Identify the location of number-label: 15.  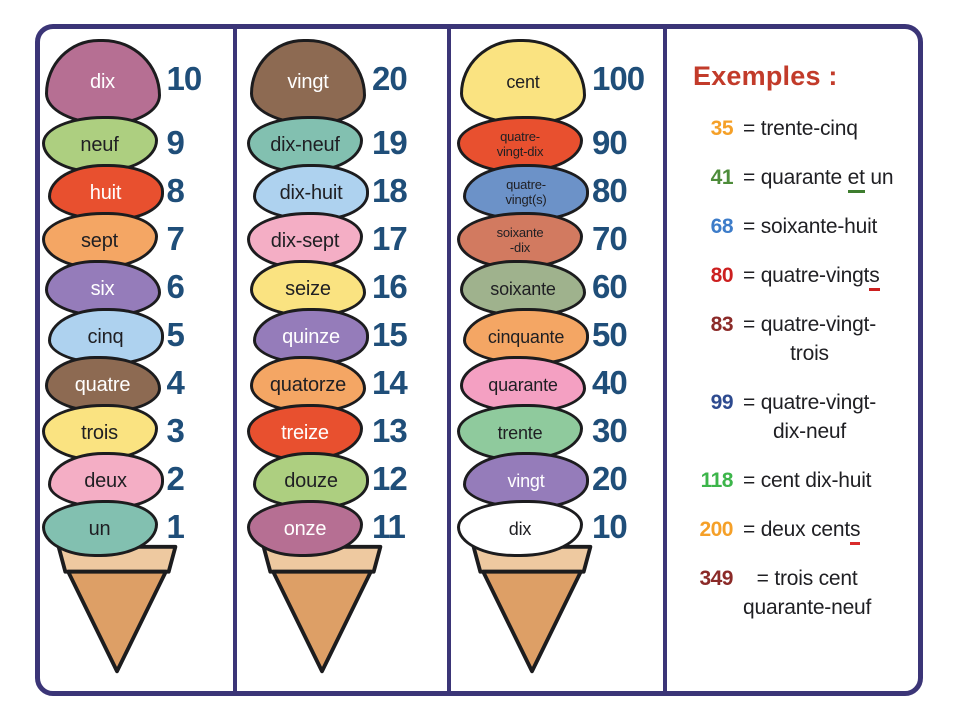
(390, 334).